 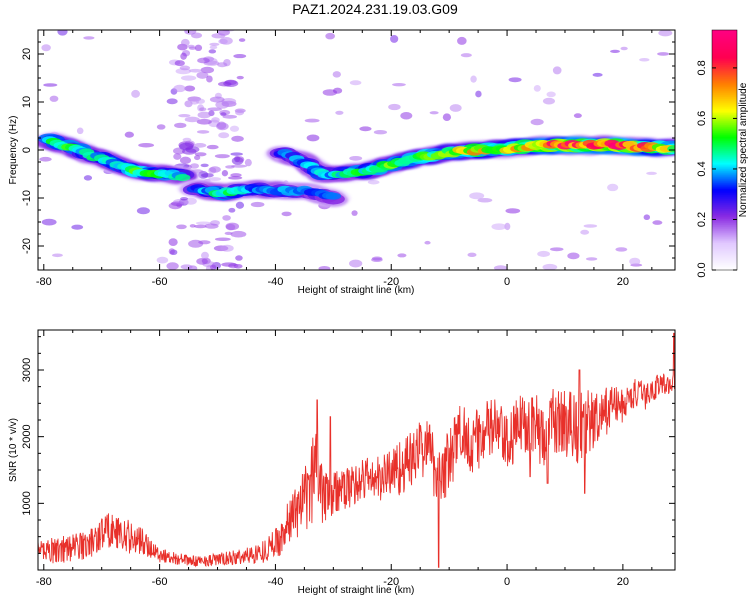 What do you see at coordinates (702, 118) in the screenshot?
I see `colorbar-tick-label: 0.6` at bounding box center [702, 118].